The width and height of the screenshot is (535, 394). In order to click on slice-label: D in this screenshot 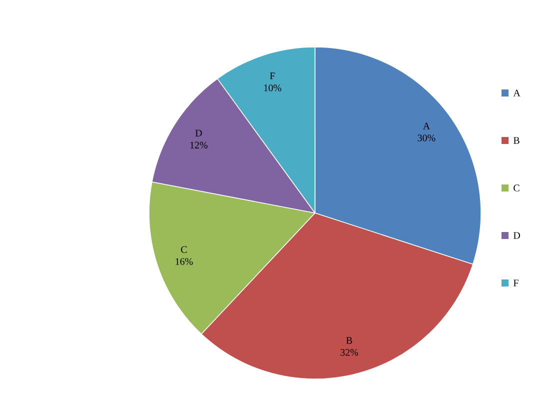, I will do `click(198, 133)`.